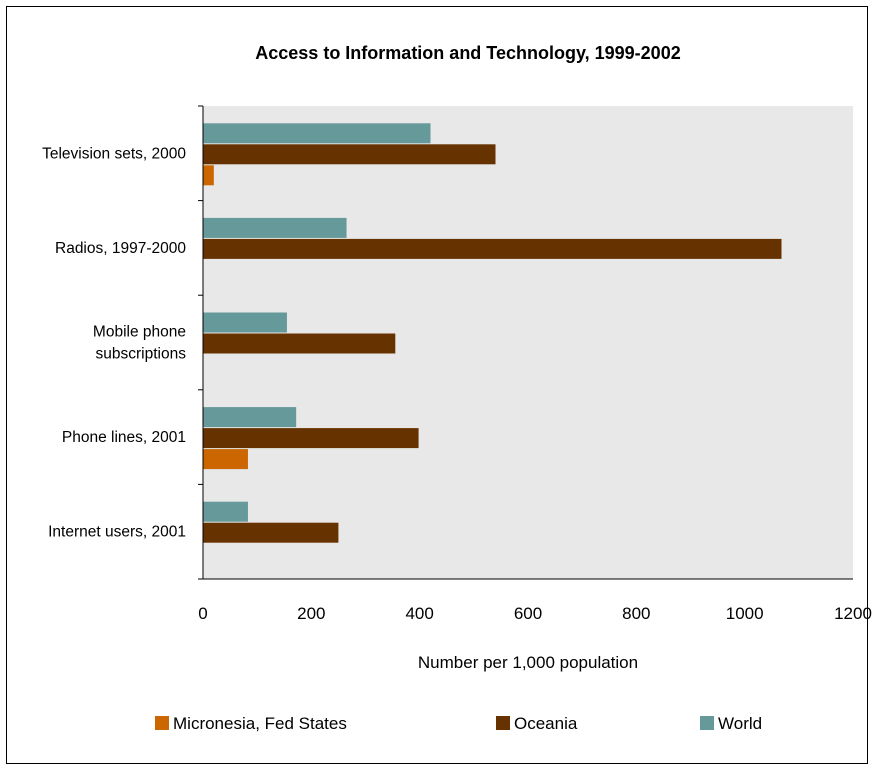  What do you see at coordinates (528, 613) in the screenshot?
I see `x-tick-label: 600` at bounding box center [528, 613].